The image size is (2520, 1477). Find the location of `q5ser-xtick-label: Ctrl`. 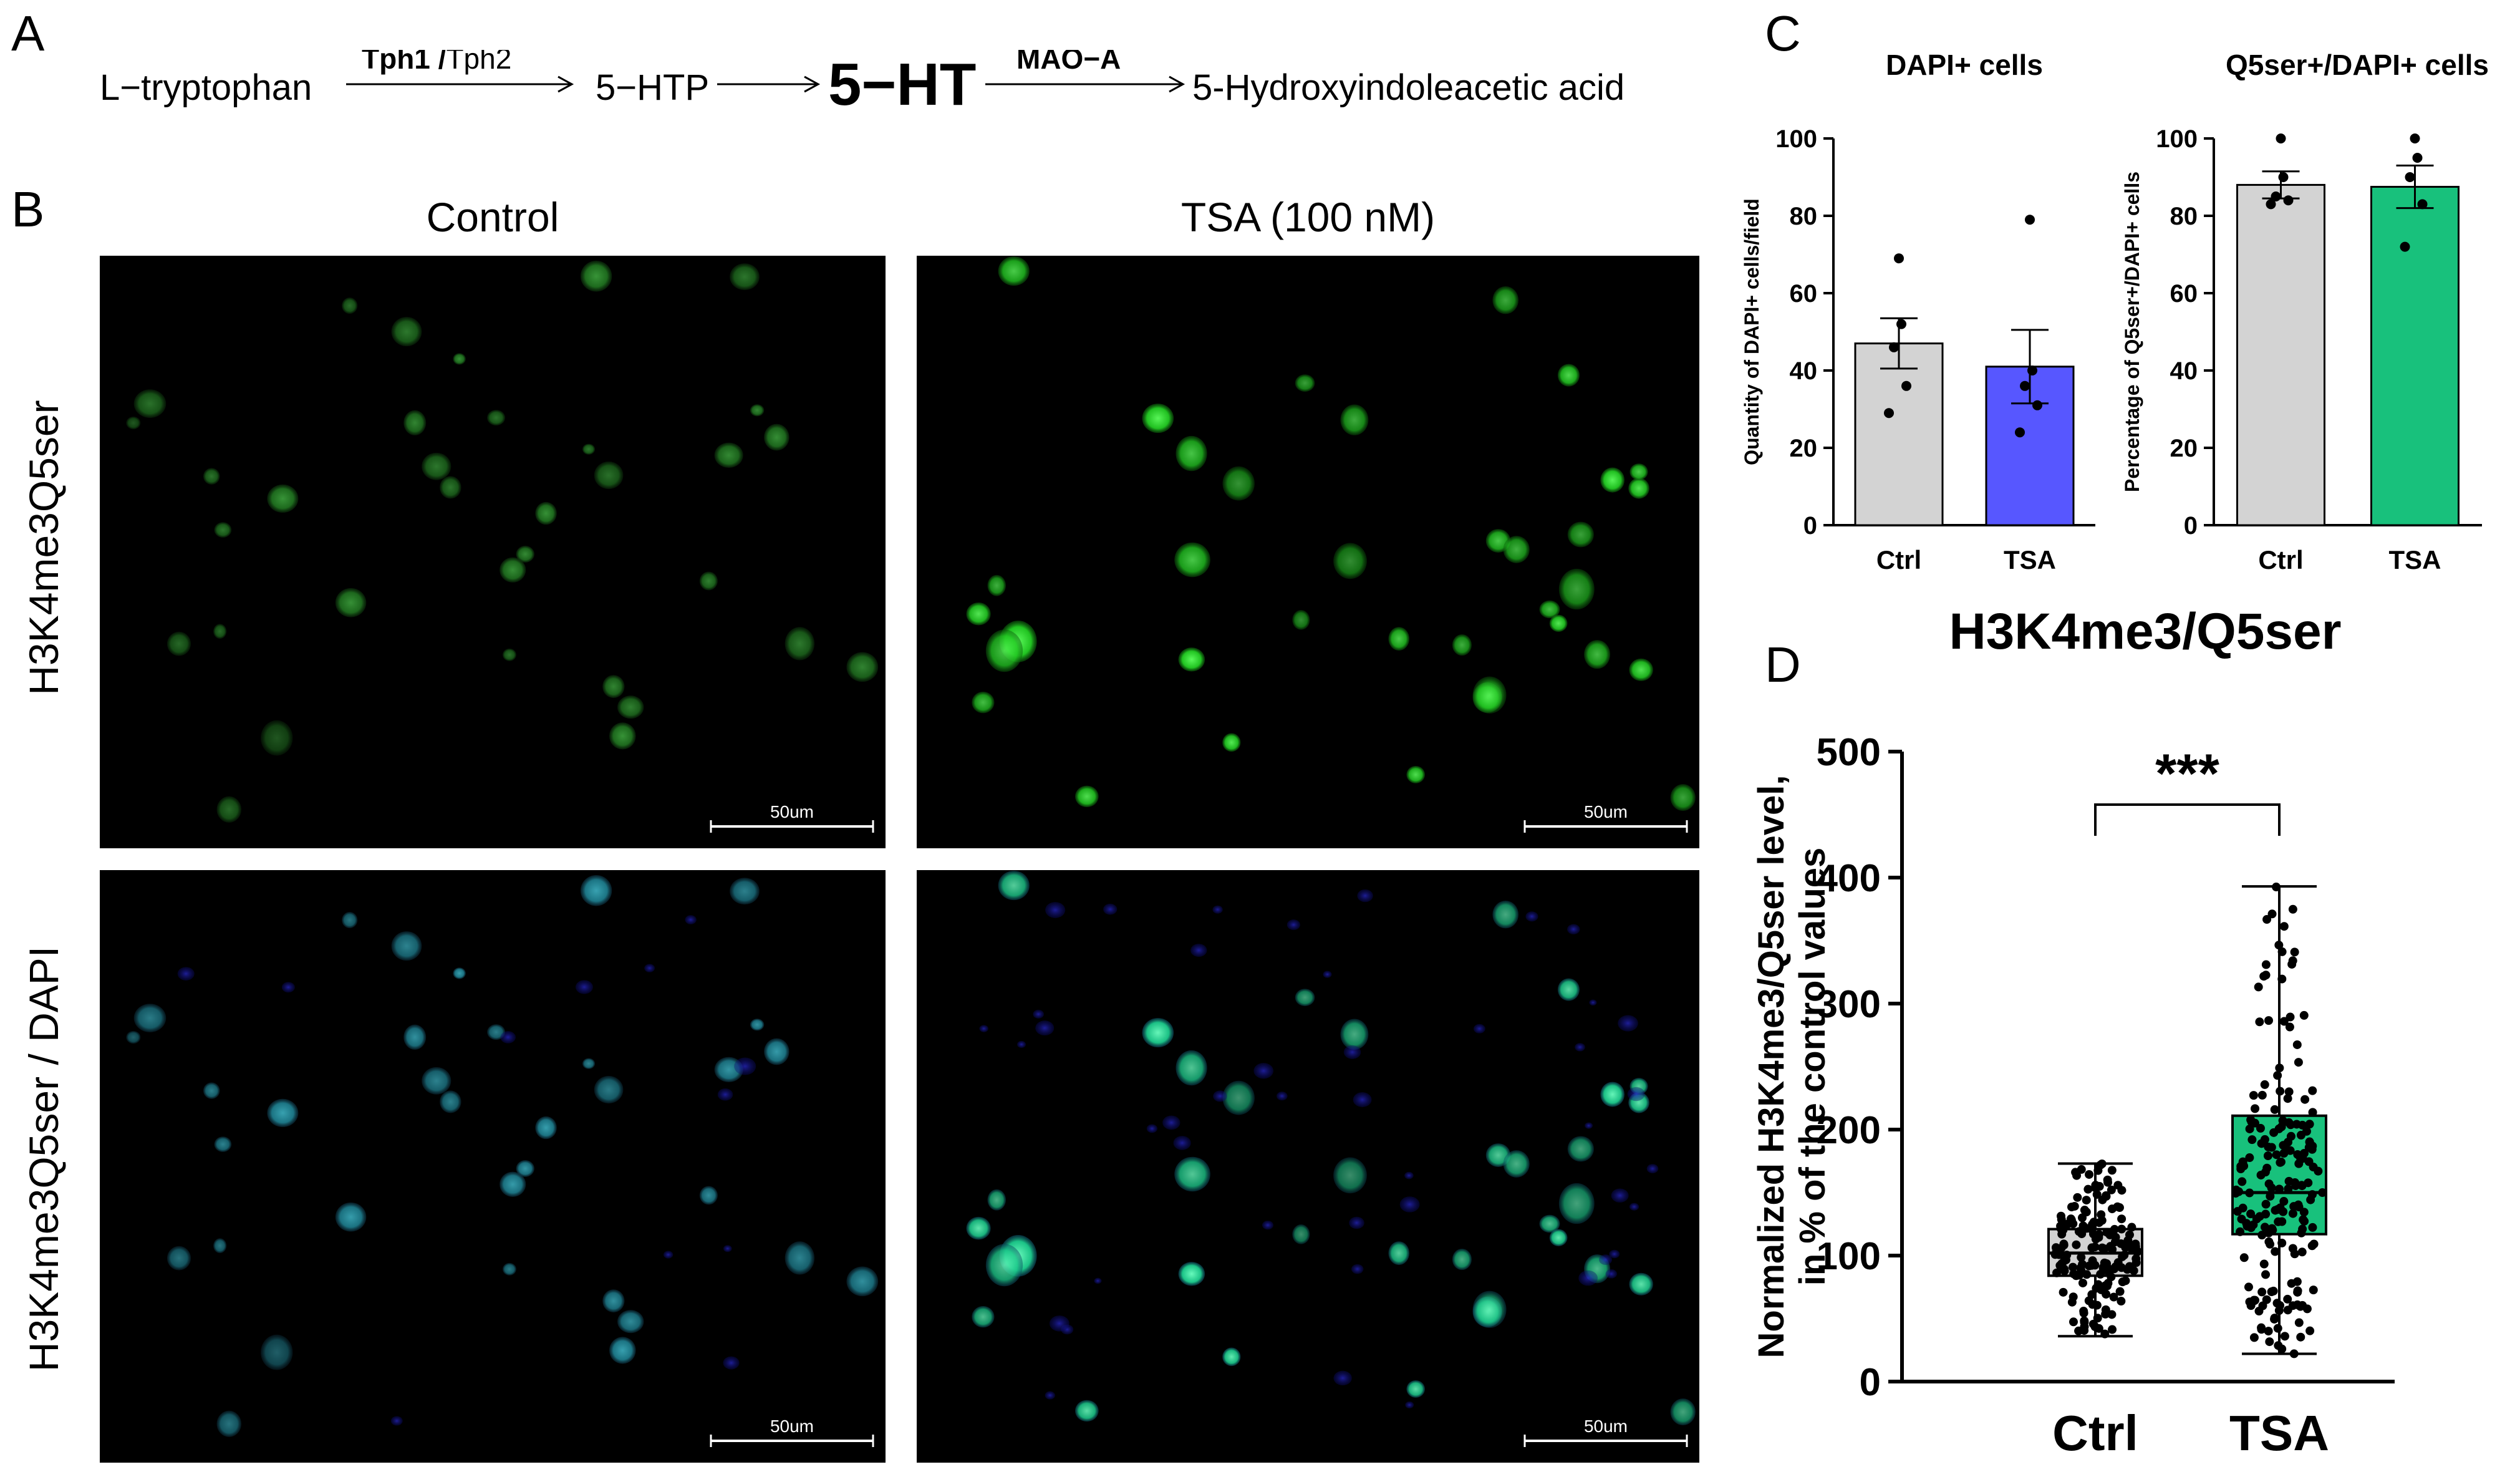

q5ser-xtick-label: Ctrl is located at coordinates (2281, 559).